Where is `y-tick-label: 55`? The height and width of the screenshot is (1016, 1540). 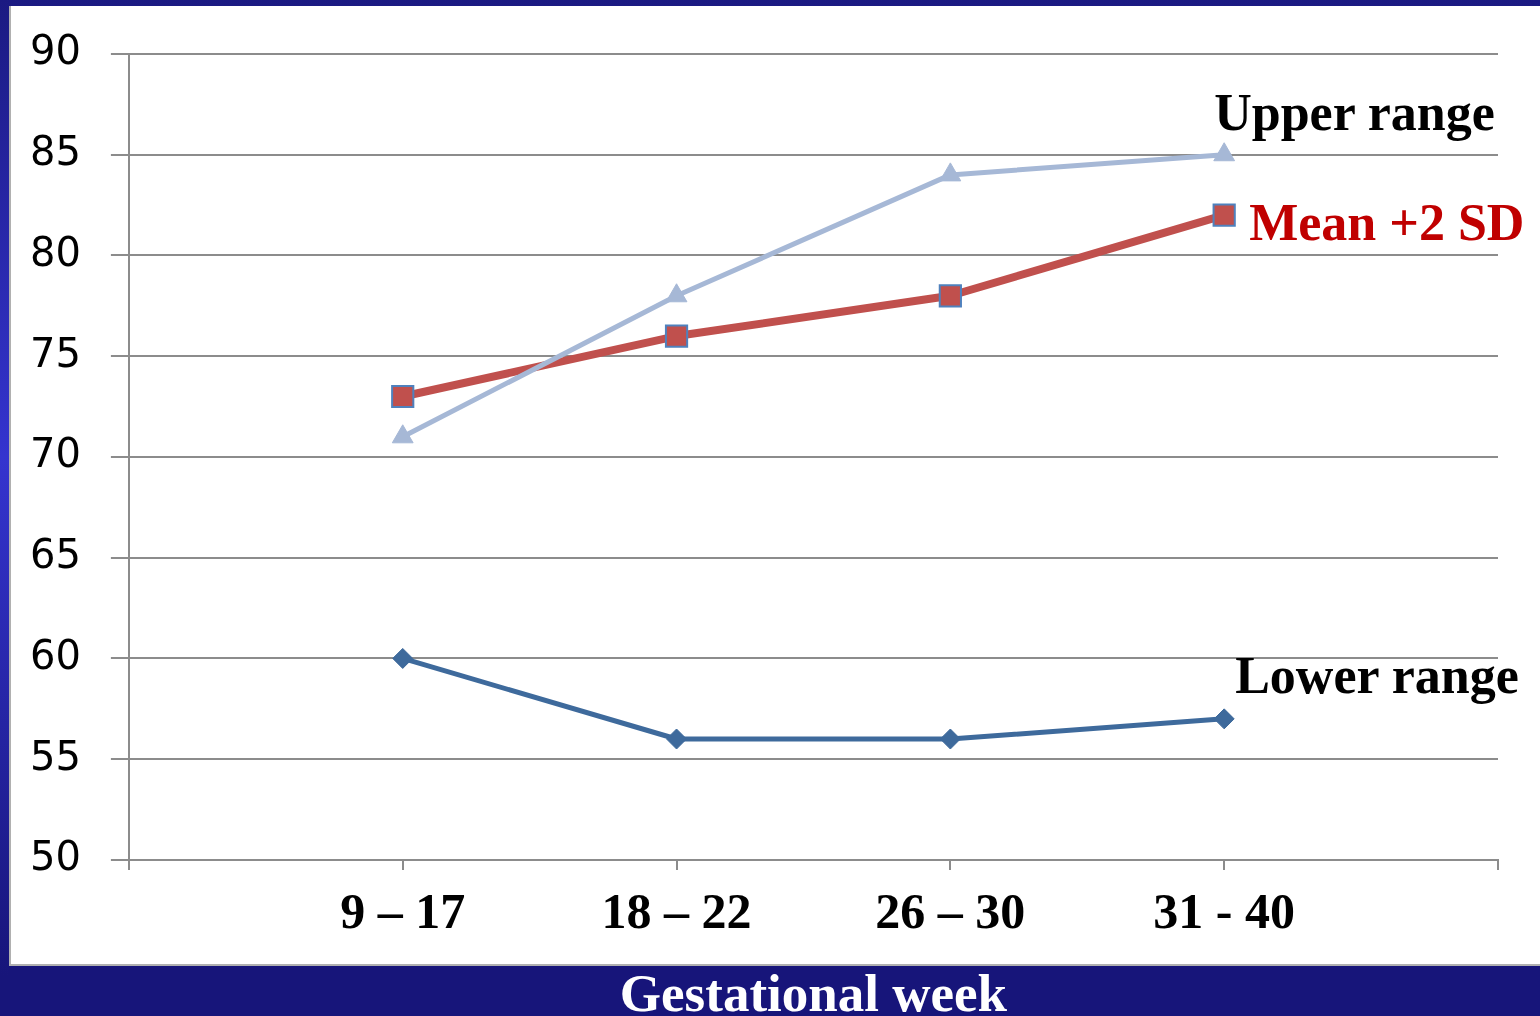 y-tick-label: 55 is located at coordinates (55, 755).